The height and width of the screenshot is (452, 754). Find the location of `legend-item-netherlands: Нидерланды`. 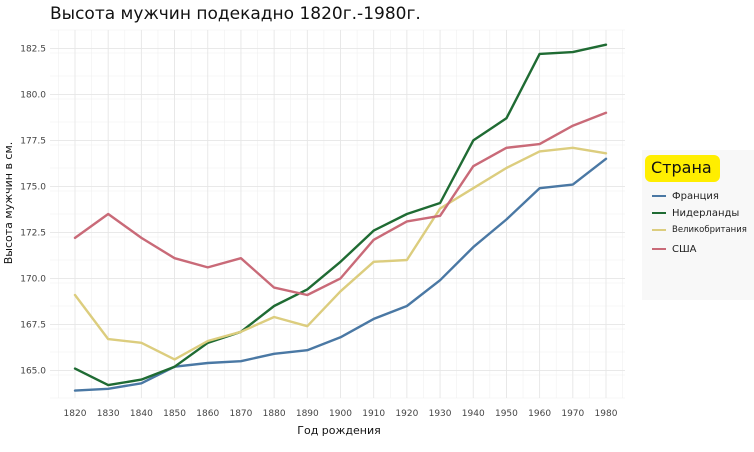

legend-item-netherlands: Нидерланды is located at coordinates (695, 213).